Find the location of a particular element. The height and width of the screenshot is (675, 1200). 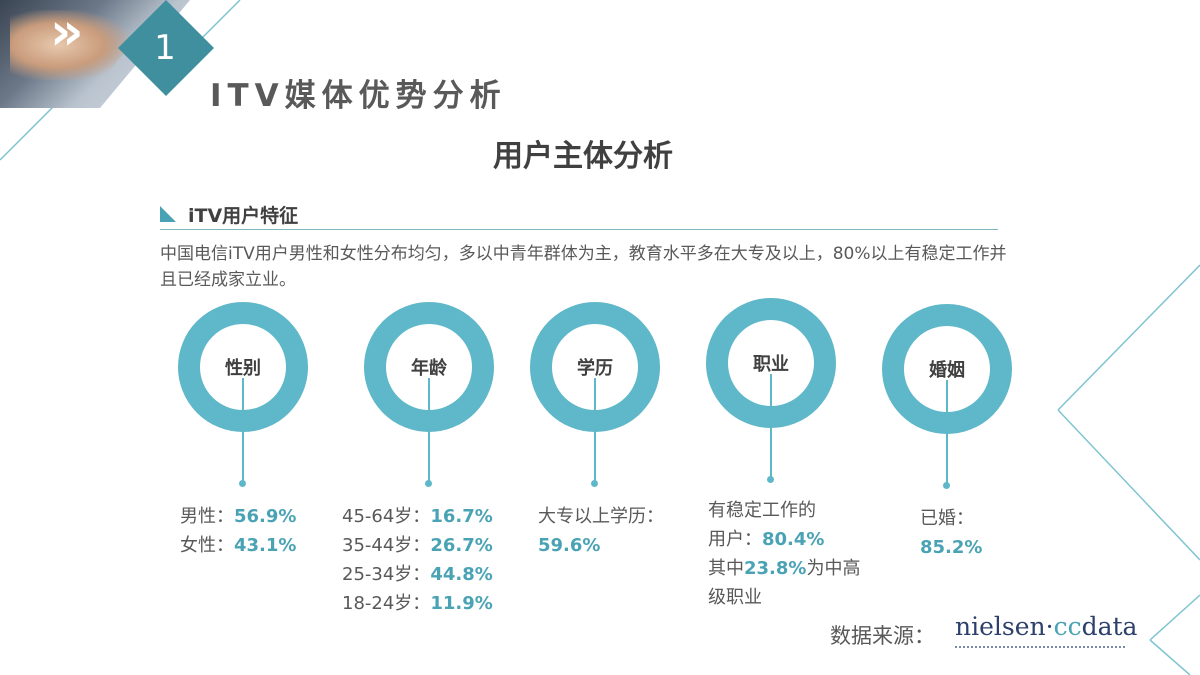

stat-label: 35-44岁： is located at coordinates (386, 545).